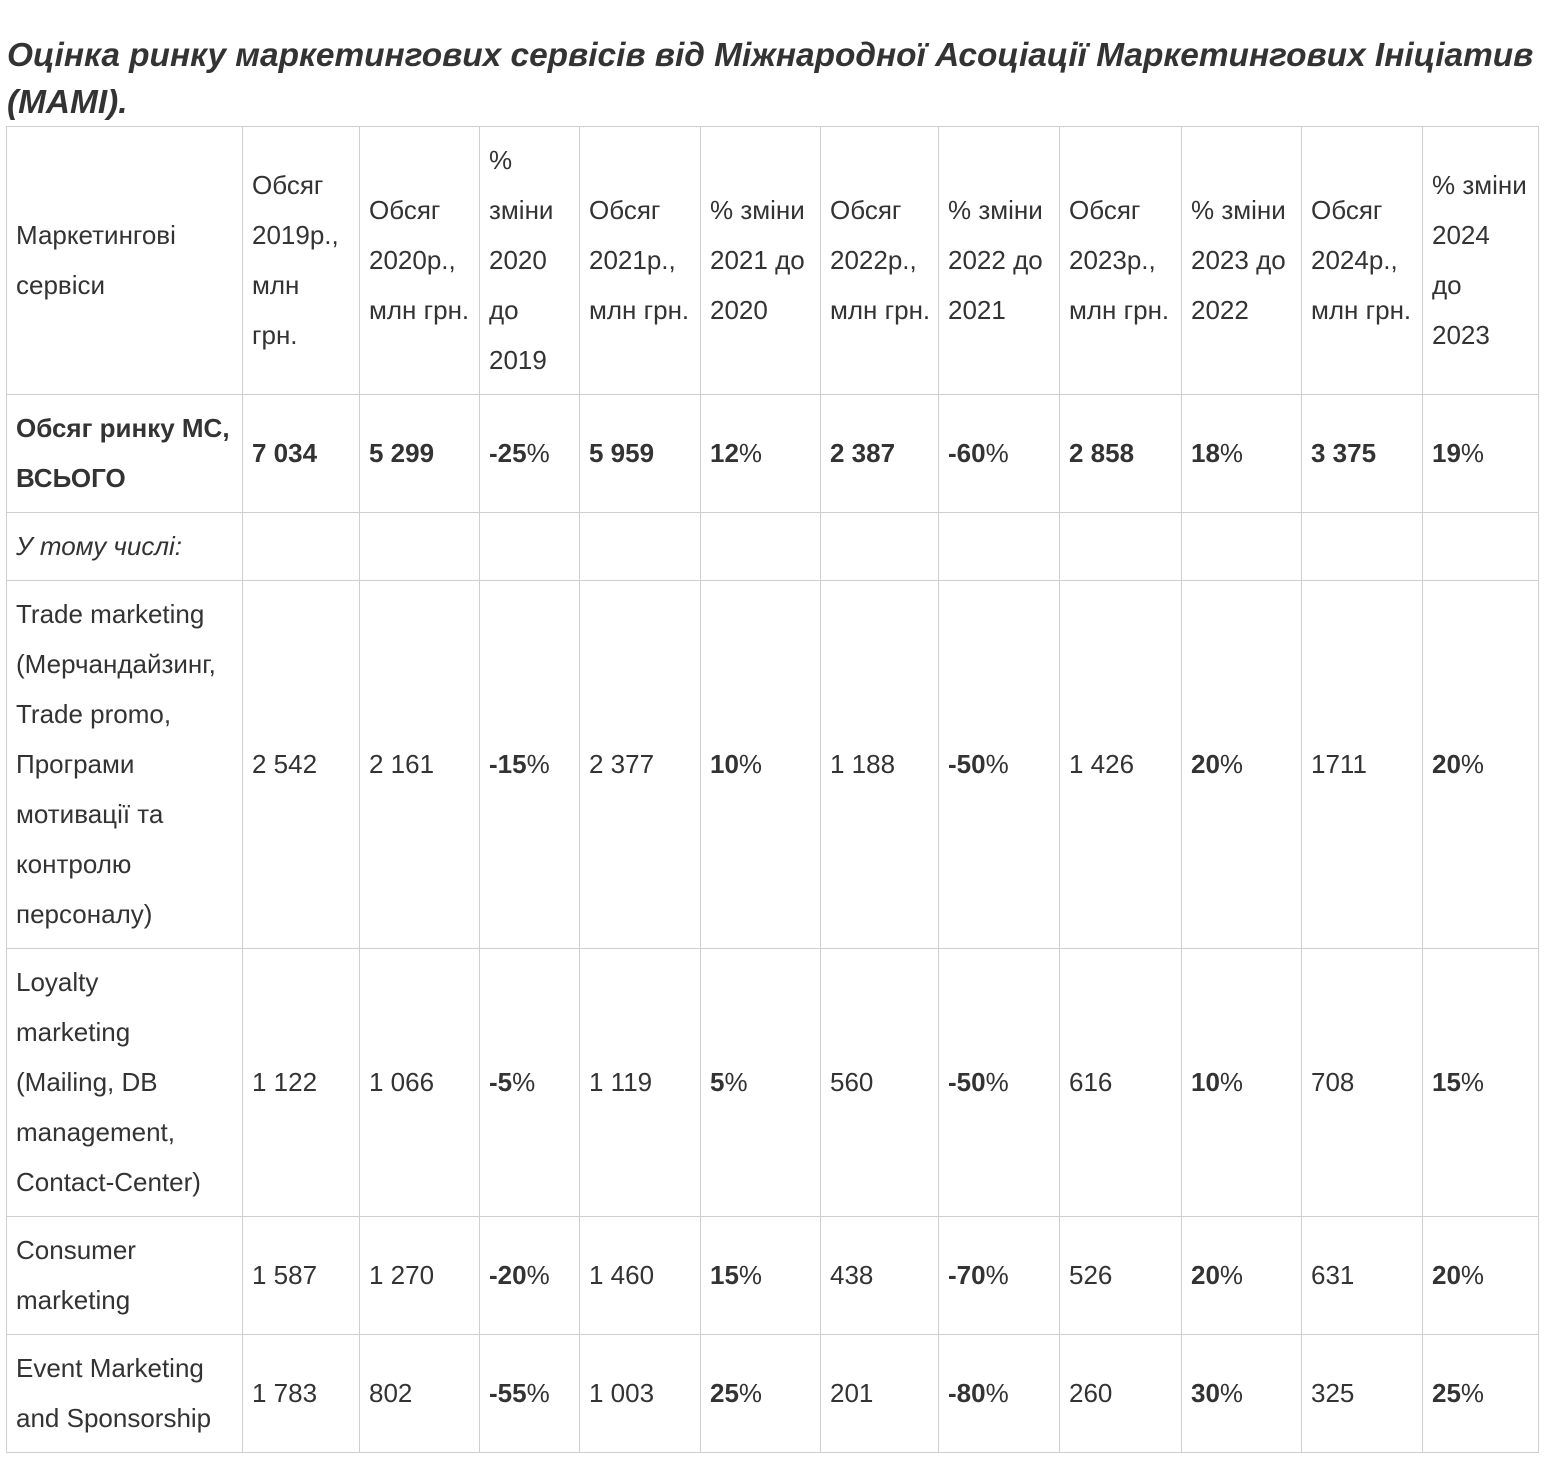 The width and height of the screenshot is (1548, 1459). What do you see at coordinates (724, 764) in the screenshot?
I see `percent-value: 10` at bounding box center [724, 764].